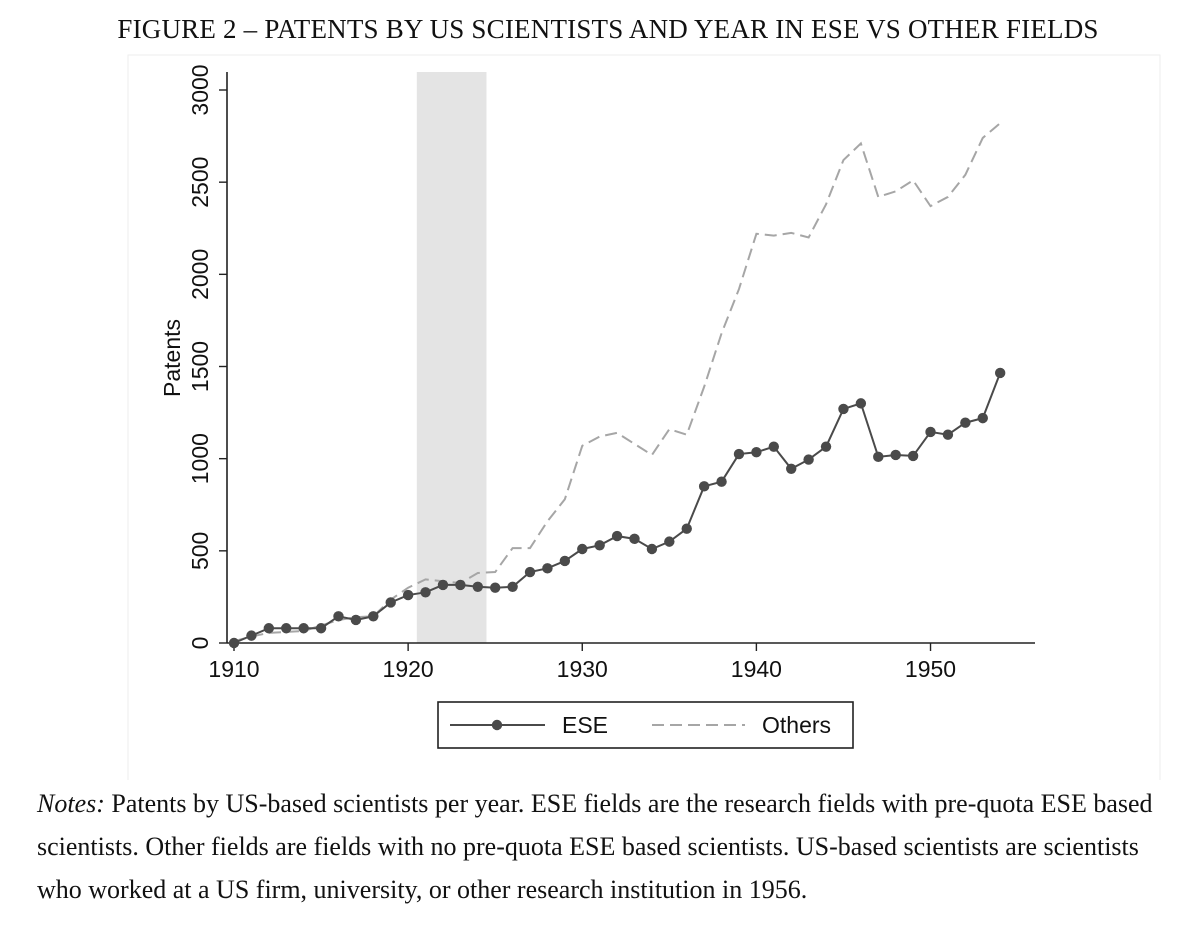 This screenshot has width=1200, height=947. What do you see at coordinates (251, 635) in the screenshot?
I see `ese-point-1911` at bounding box center [251, 635].